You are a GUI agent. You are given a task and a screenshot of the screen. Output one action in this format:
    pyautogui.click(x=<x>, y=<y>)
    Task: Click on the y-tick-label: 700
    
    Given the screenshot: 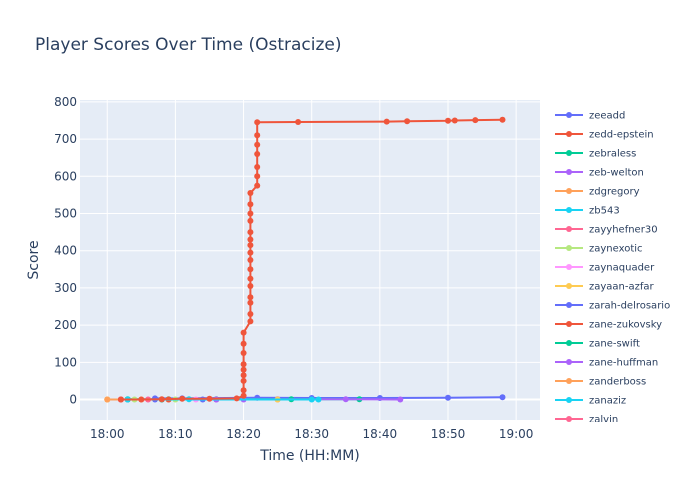 What is the action you would take?
    pyautogui.click(x=65, y=139)
    